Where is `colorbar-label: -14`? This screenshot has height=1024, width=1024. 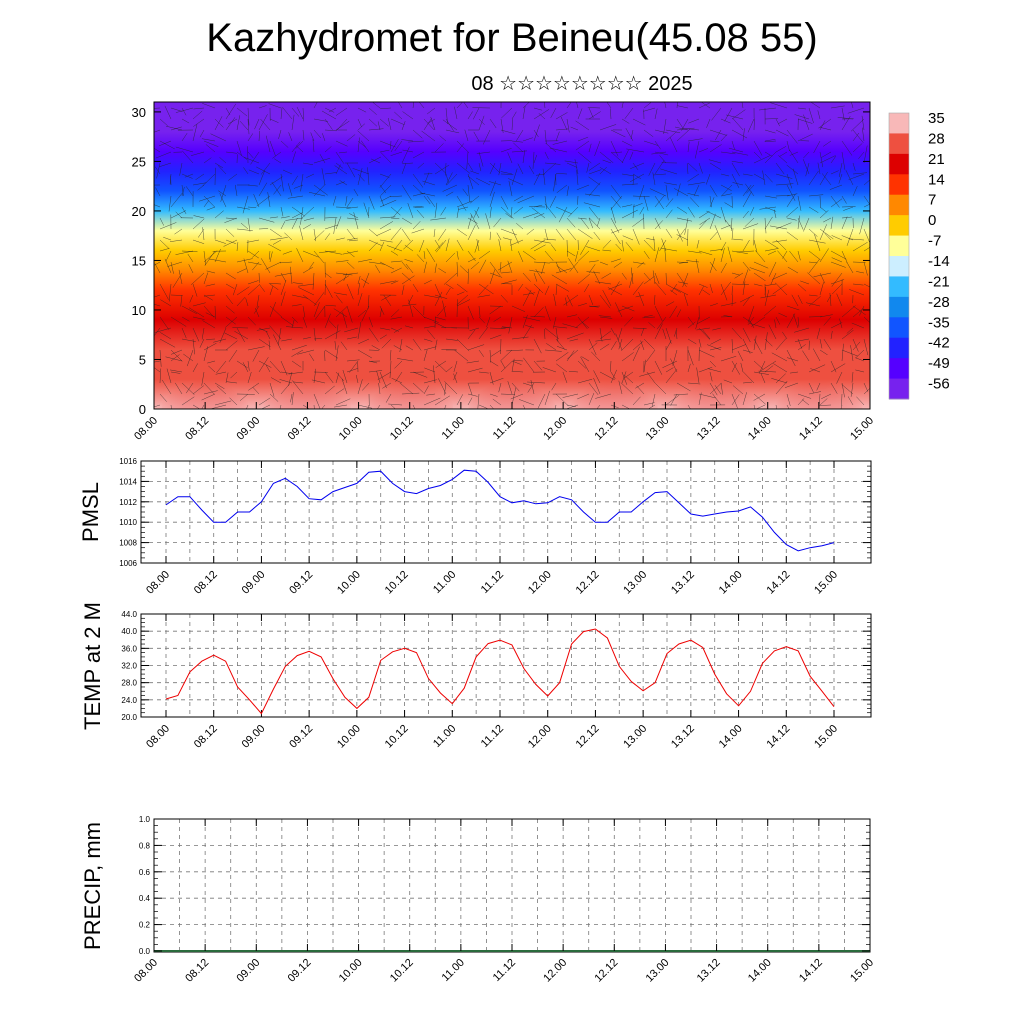 colorbar-label: -14 is located at coordinates (939, 261).